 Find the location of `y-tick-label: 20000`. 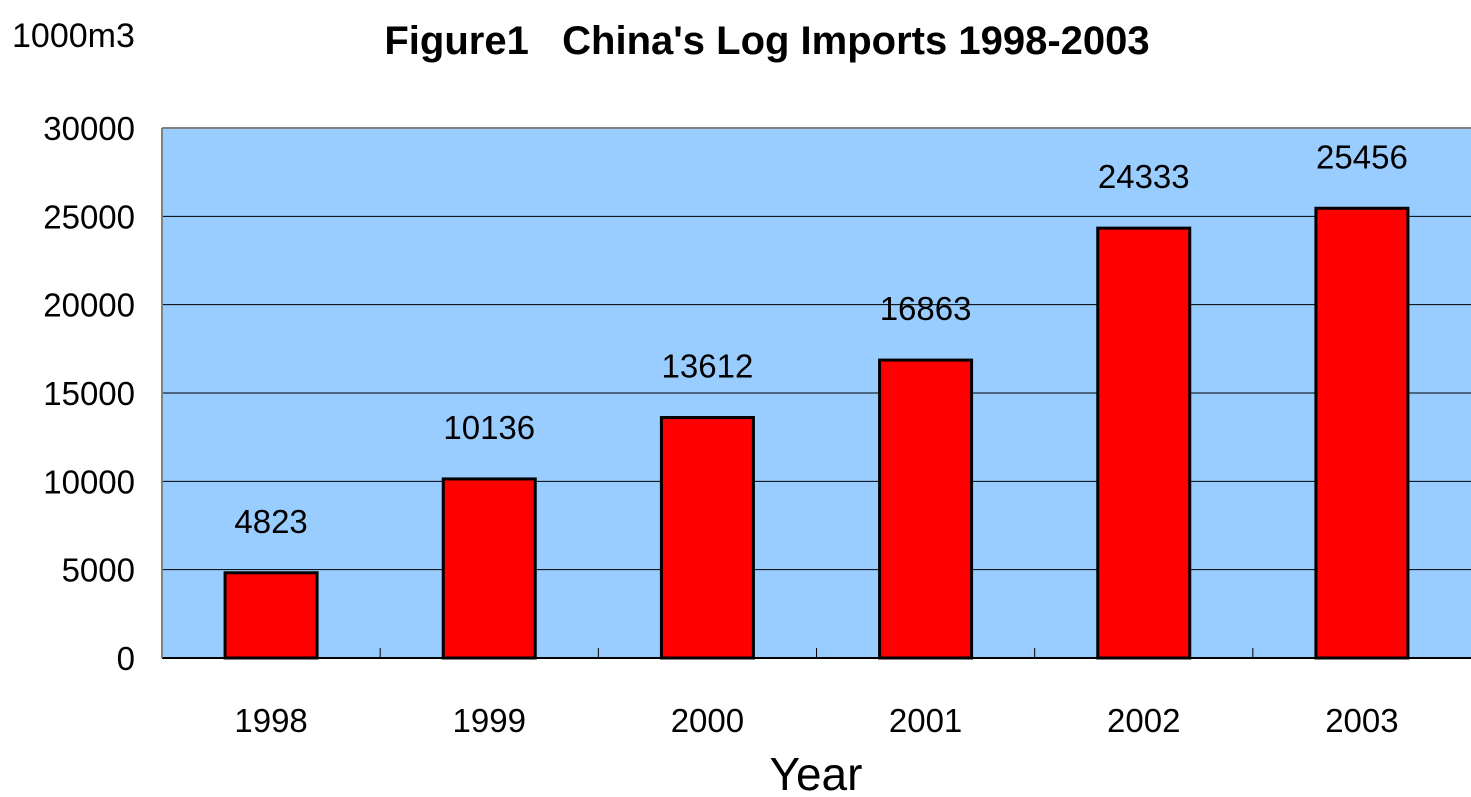

y-tick-label: 20000 is located at coordinates (89, 305).